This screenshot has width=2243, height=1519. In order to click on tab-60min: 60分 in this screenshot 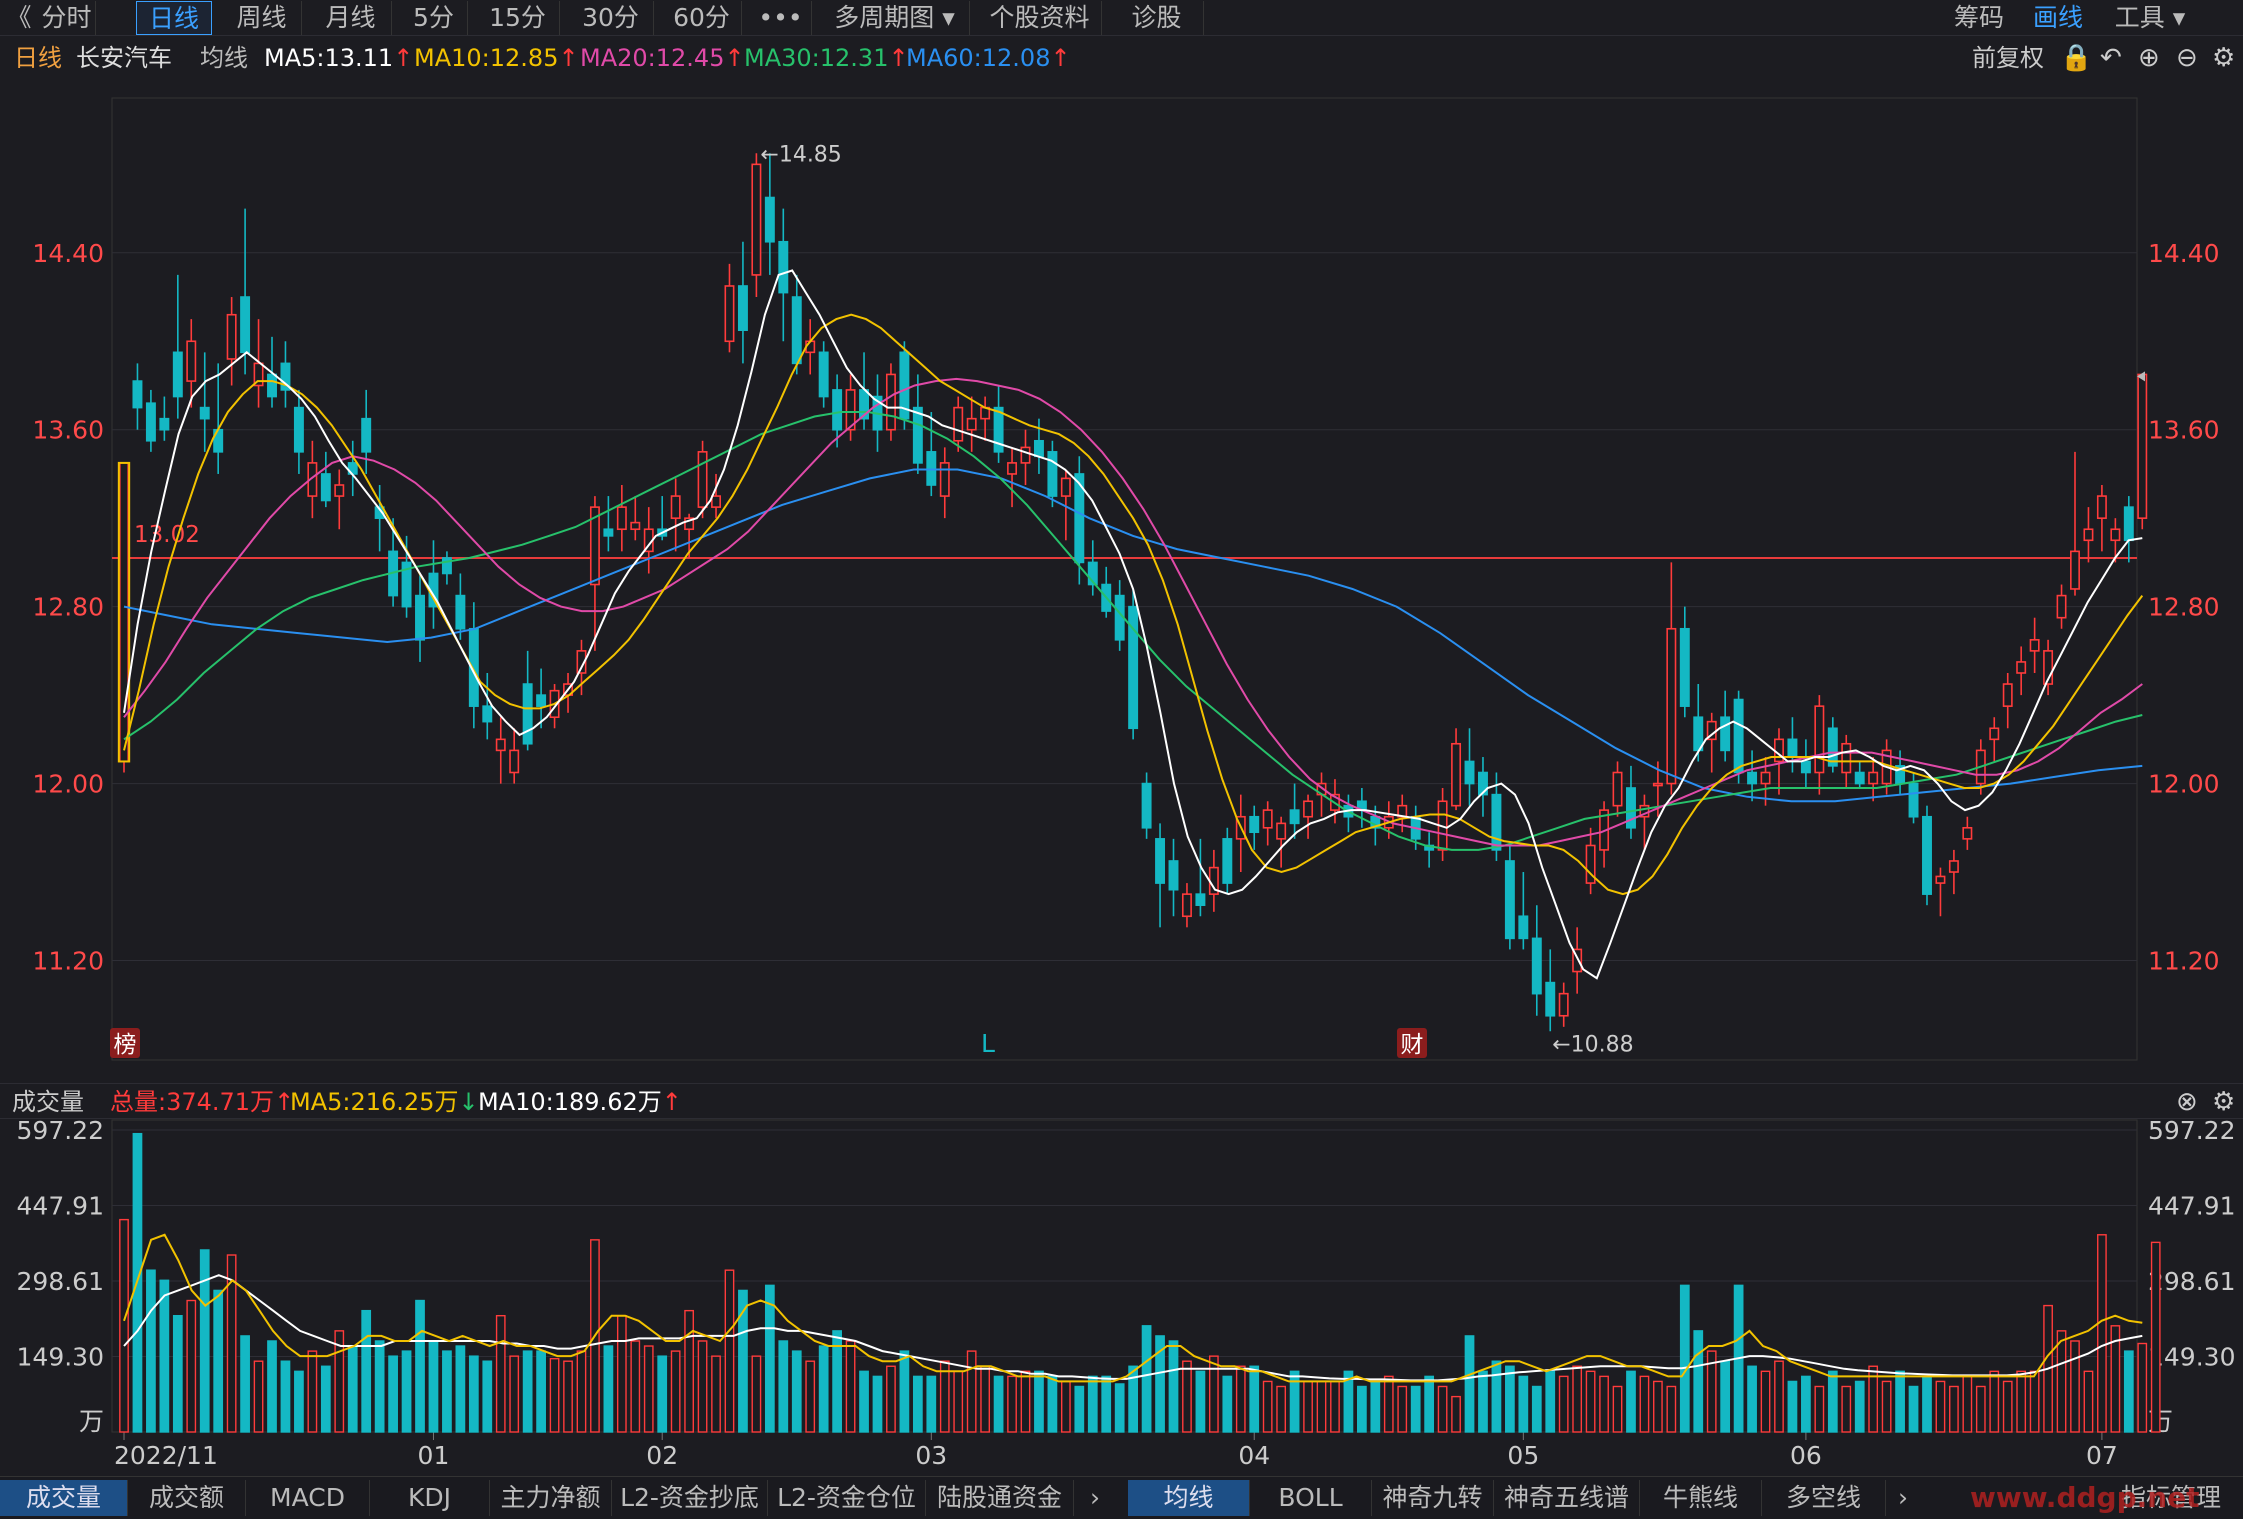, I will do `click(702, 18)`.